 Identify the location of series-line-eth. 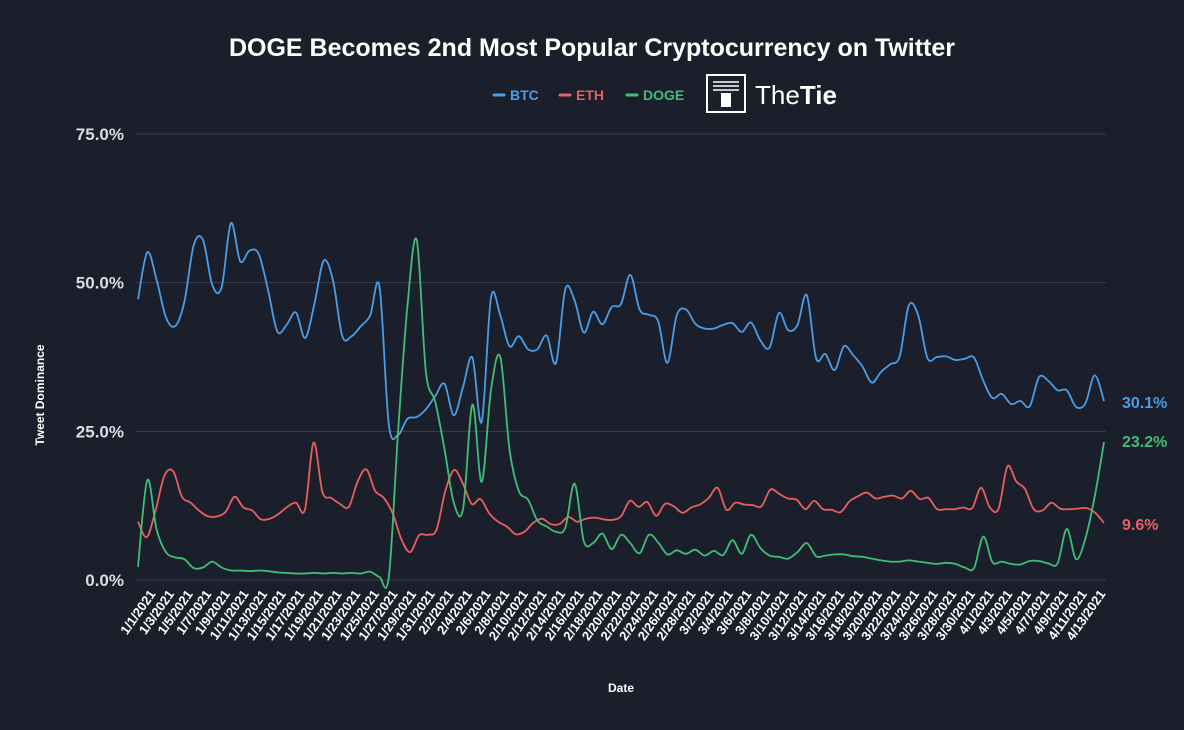
(621, 497).